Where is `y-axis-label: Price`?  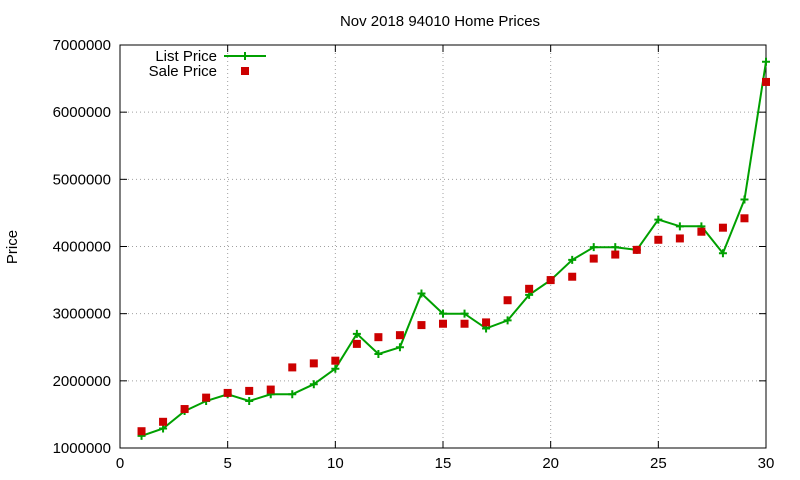 y-axis-label: Price is located at coordinates (12, 247).